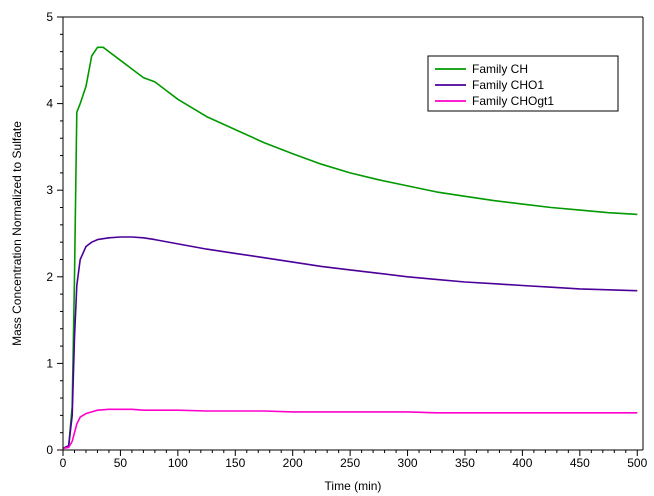 This screenshot has height=496, width=654. What do you see at coordinates (49, 277) in the screenshot?
I see `y-tick-label: 2` at bounding box center [49, 277].